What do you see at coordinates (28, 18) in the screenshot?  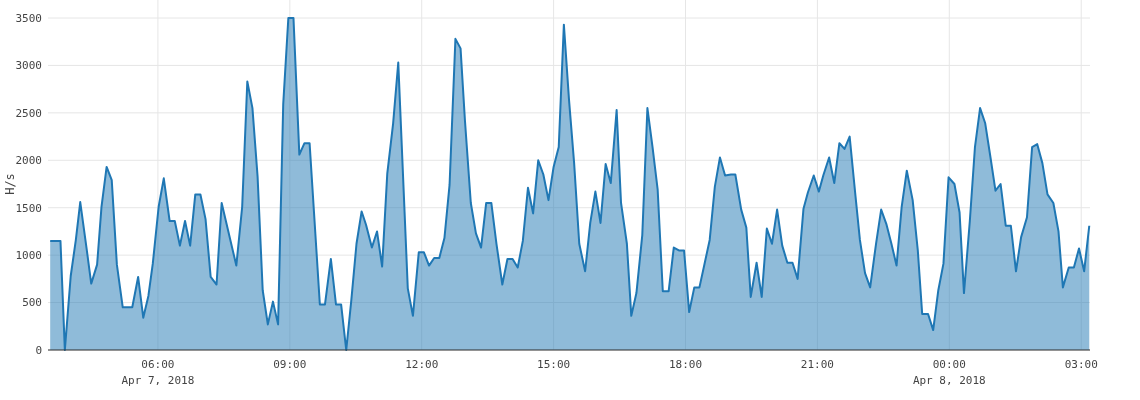 I see `y-tick-label: 3500` at bounding box center [28, 18].